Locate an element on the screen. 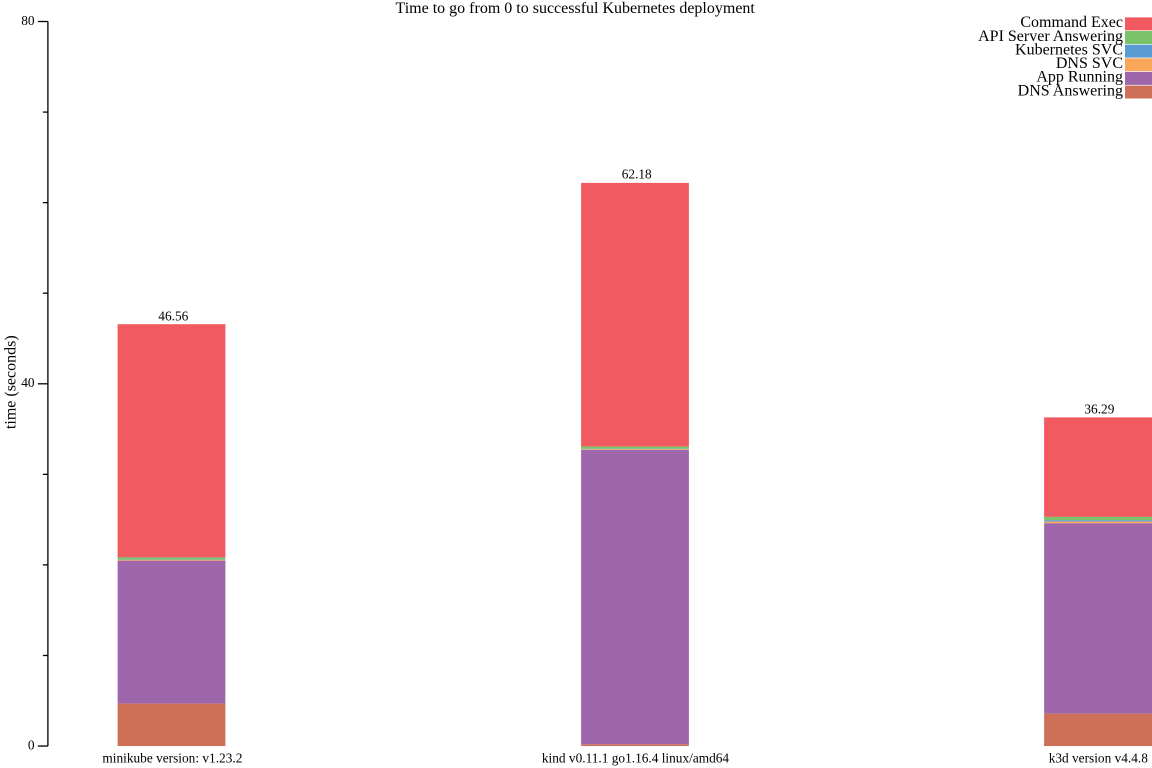 The width and height of the screenshot is (1152, 768). svg-text: 36.29 is located at coordinates (1099, 409).